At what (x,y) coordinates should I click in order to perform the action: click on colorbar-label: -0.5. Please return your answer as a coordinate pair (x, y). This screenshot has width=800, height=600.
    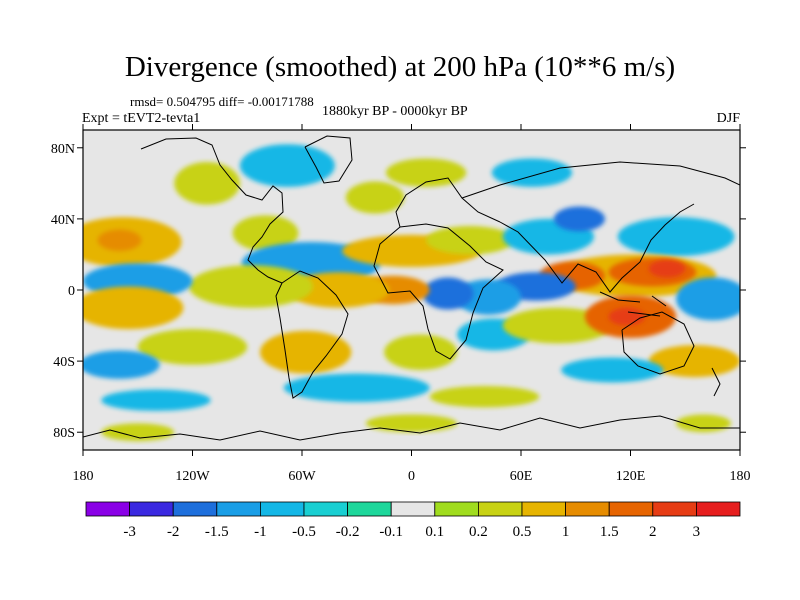
    Looking at the image, I should click on (304, 532).